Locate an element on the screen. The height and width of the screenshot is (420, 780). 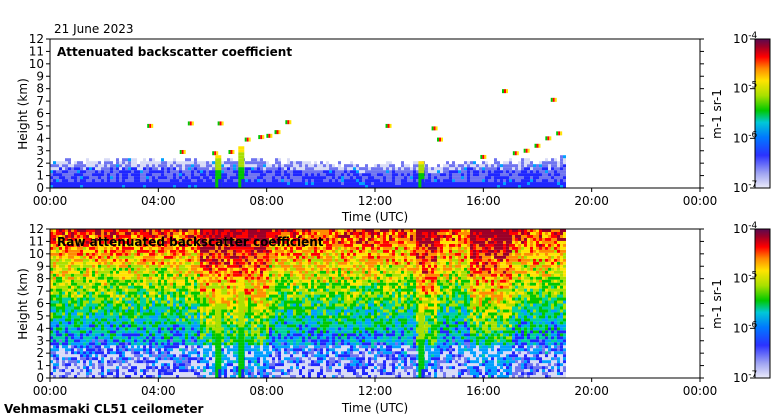
cloud-echo is located at coordinates (513, 153).